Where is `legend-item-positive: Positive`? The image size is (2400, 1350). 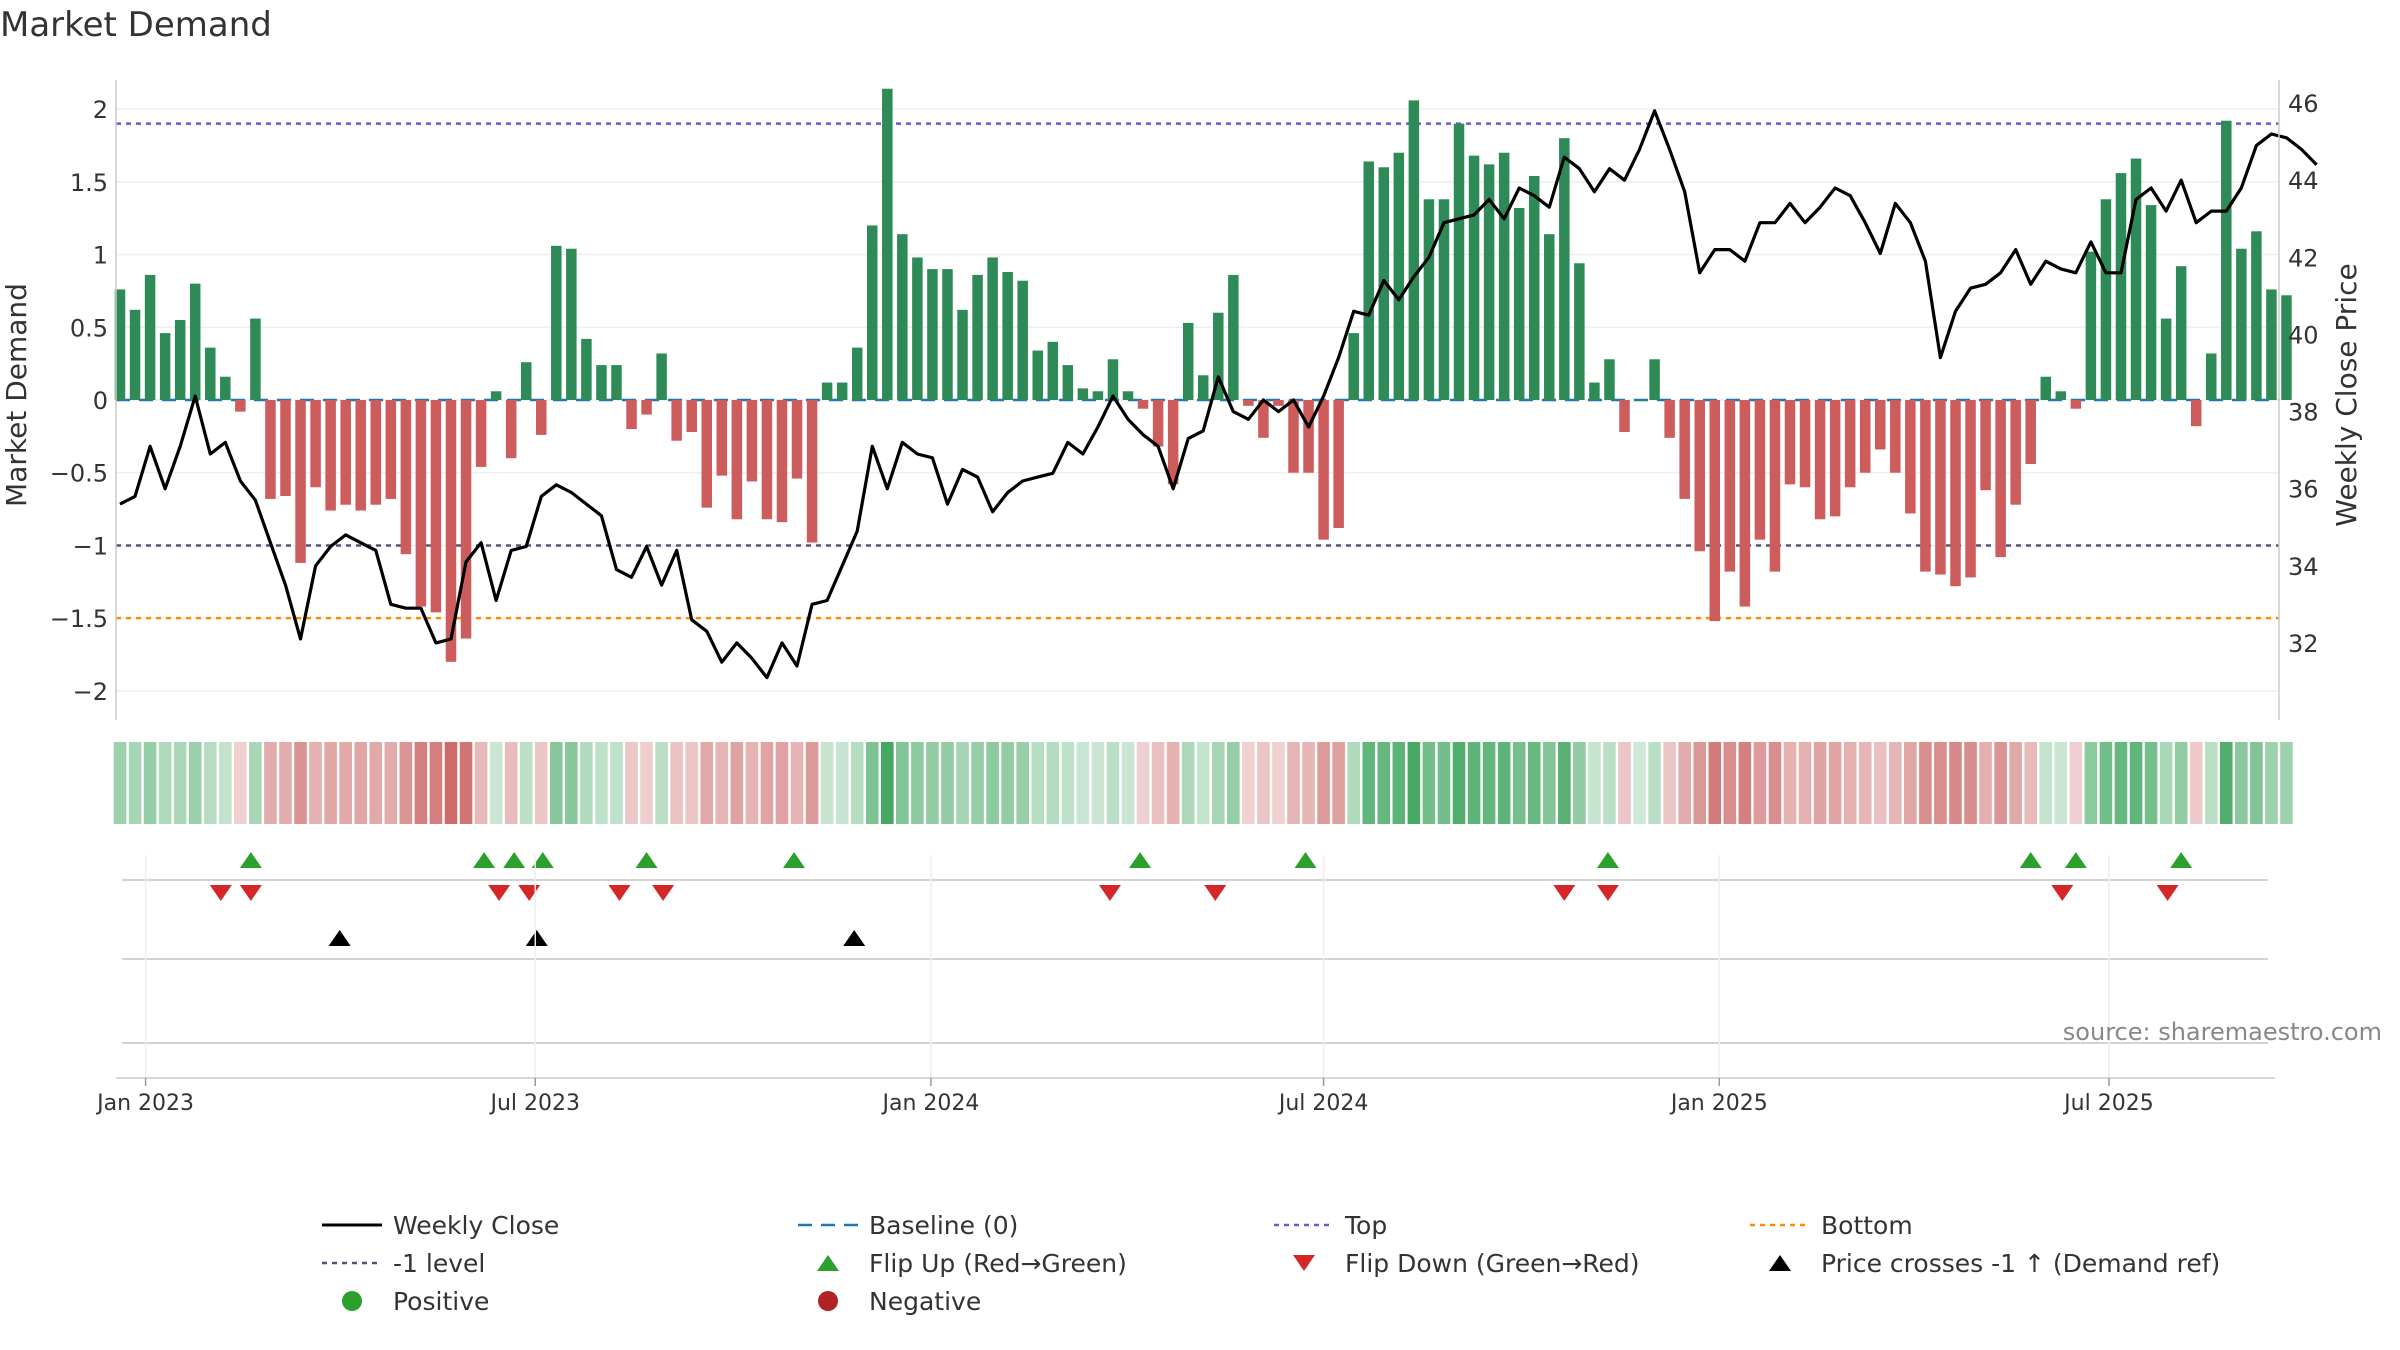 legend-item-positive: Positive is located at coordinates (415, 1301).